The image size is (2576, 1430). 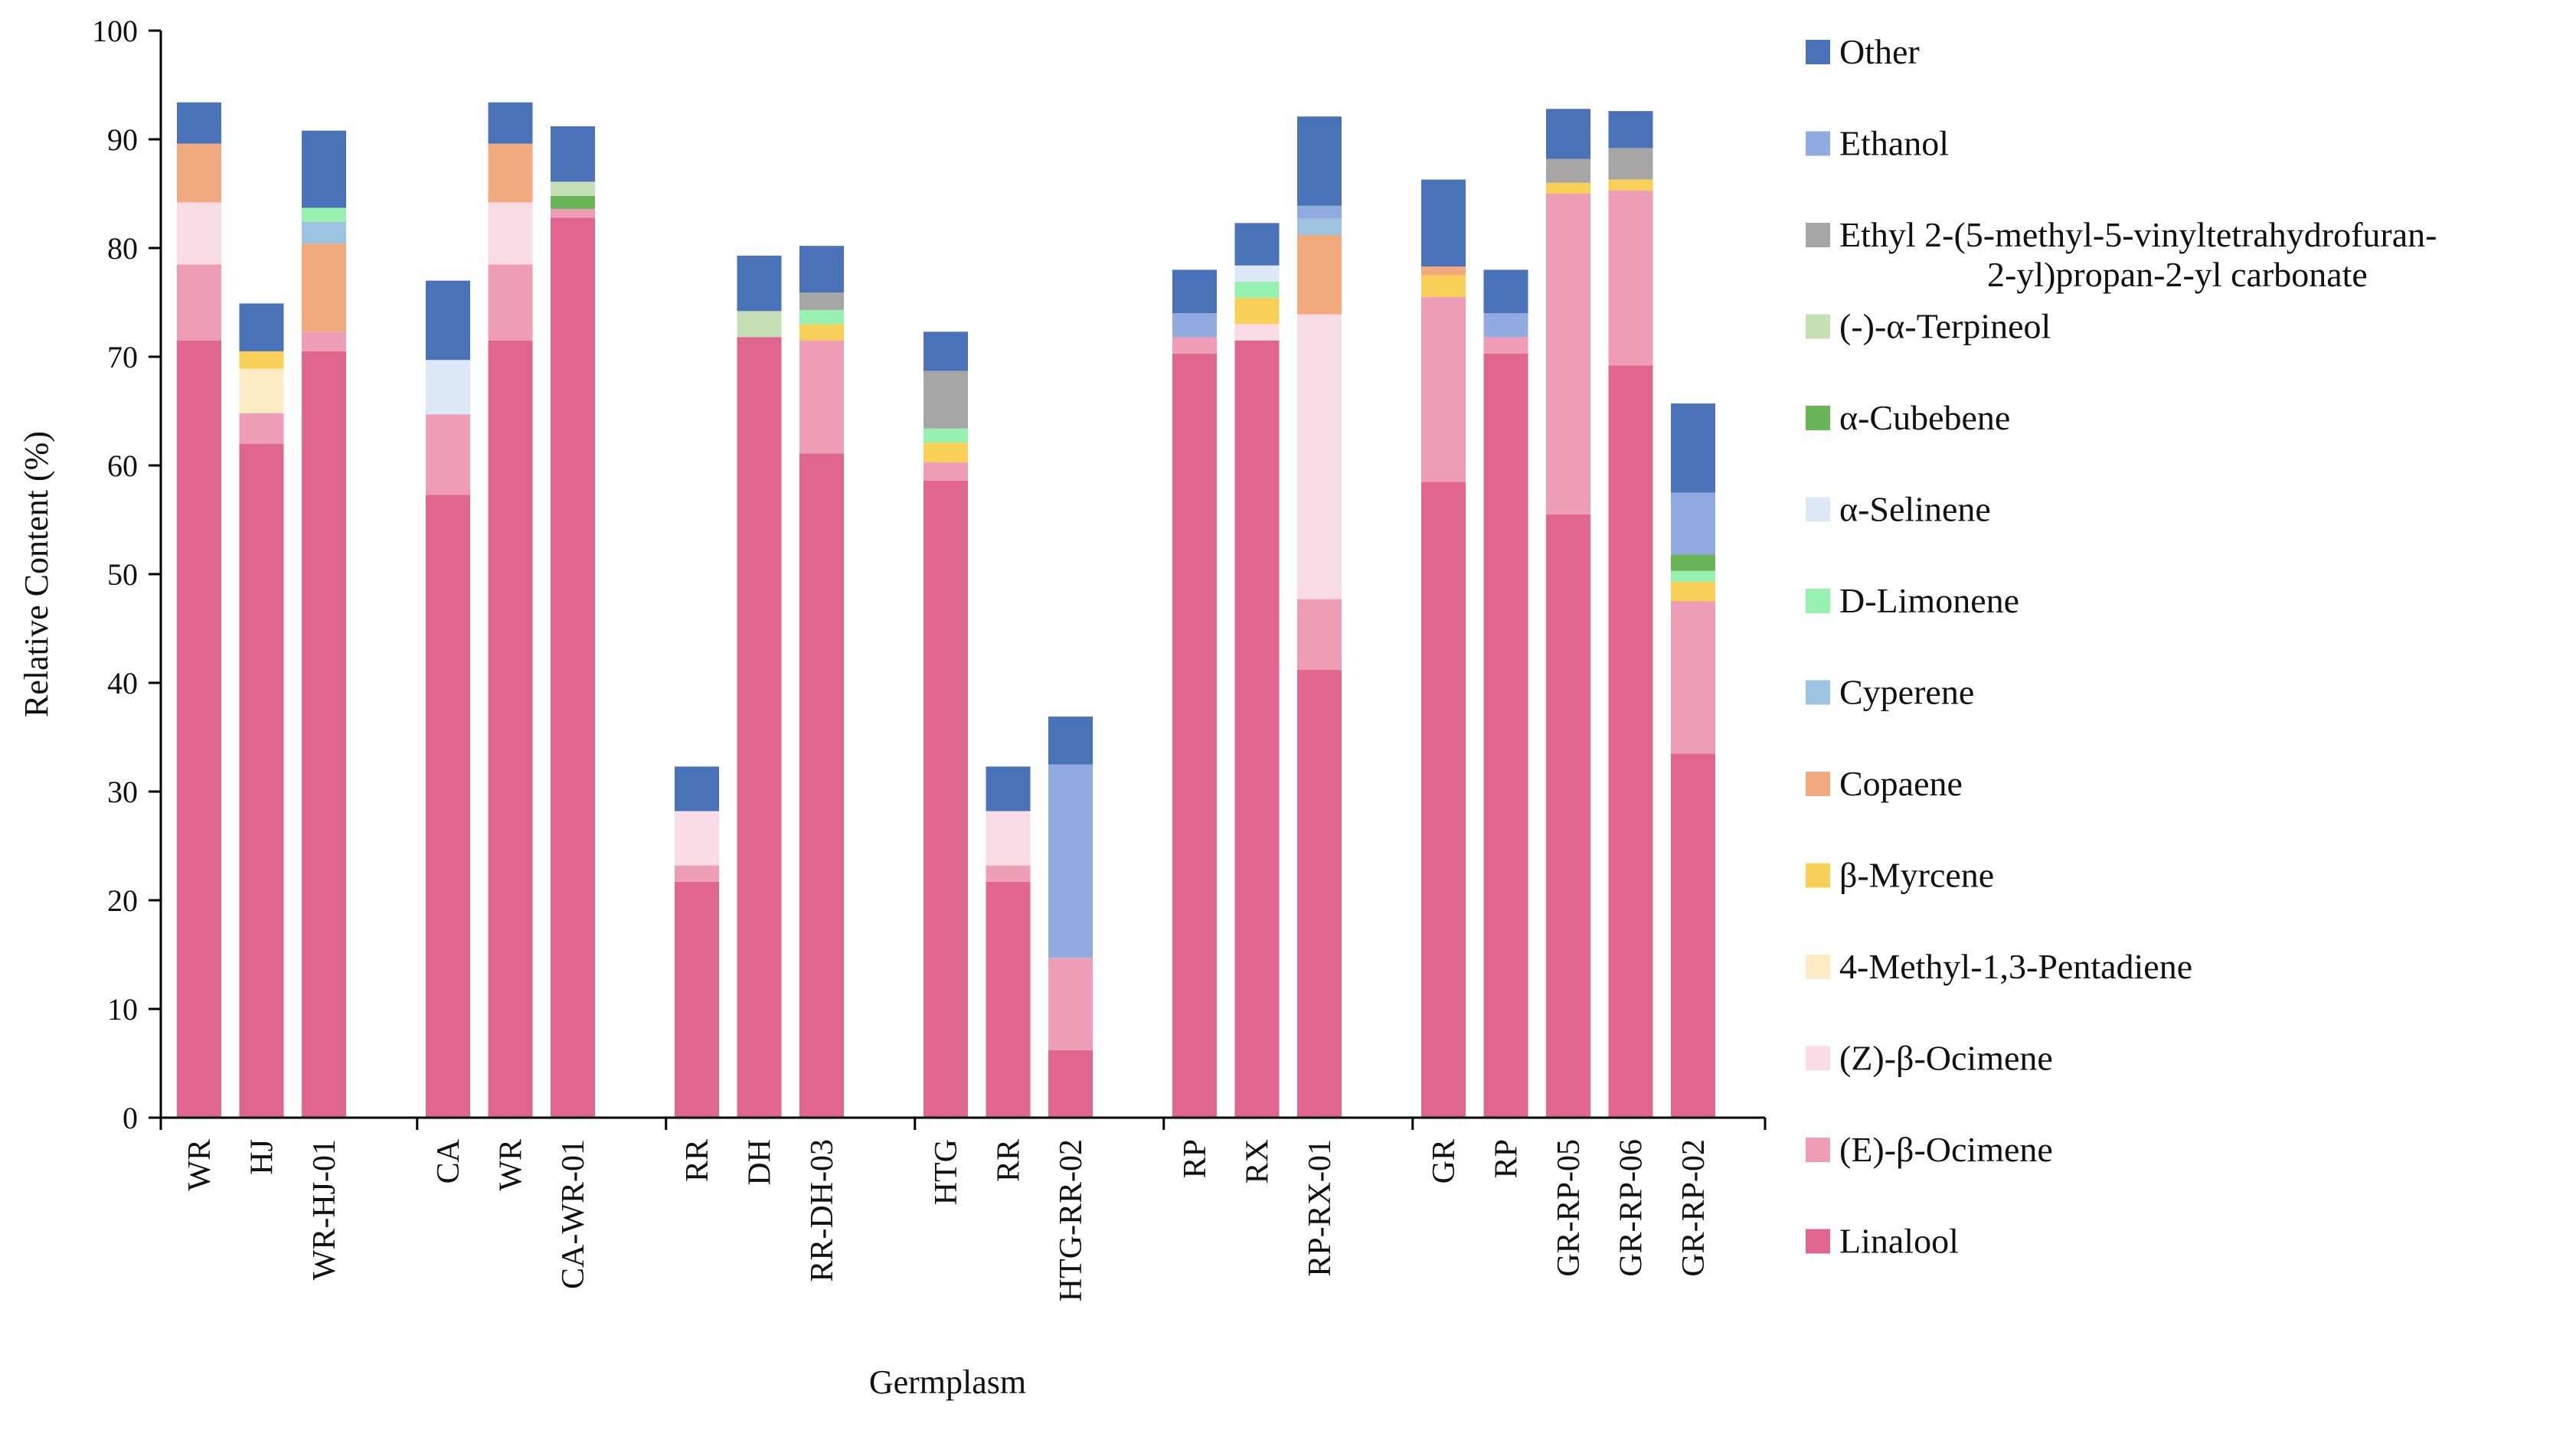 I want to click on x-category-label: RP-RX-01, so click(x=1320, y=1208).